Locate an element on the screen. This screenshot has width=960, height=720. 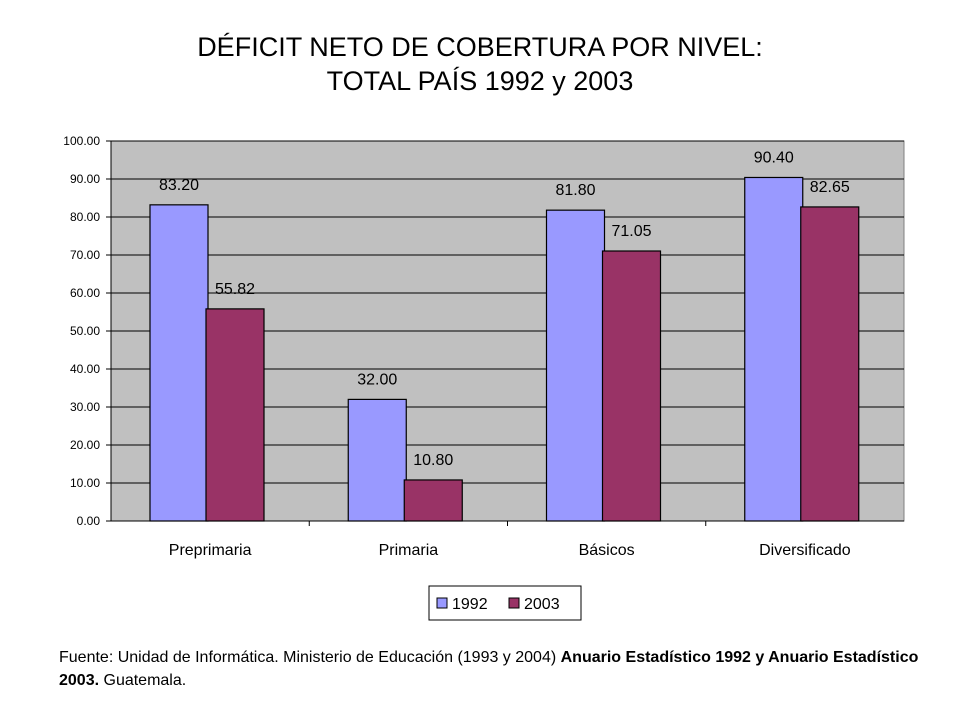
y-tick-label: 30.00 is located at coordinates (85, 407).